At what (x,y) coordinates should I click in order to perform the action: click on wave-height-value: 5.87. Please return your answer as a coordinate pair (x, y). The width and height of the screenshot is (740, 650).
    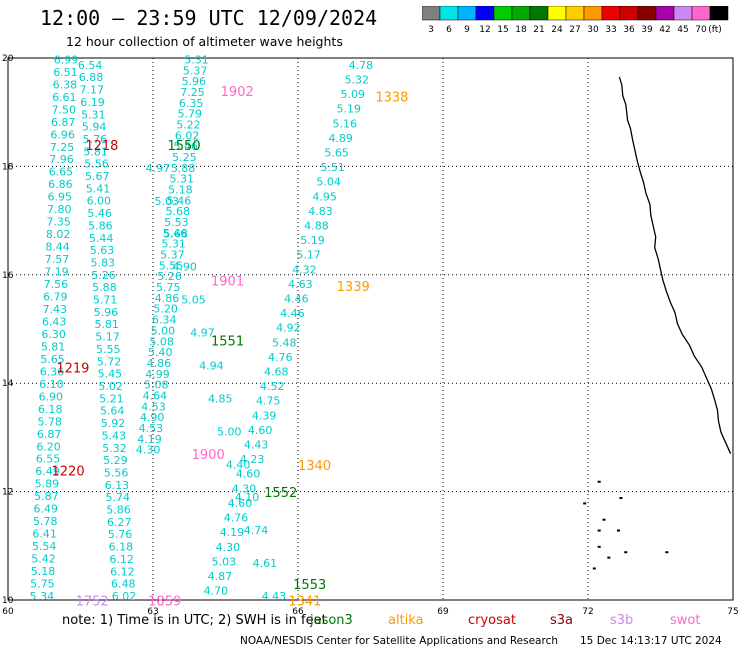
    Looking at the image, I should click on (46, 496).